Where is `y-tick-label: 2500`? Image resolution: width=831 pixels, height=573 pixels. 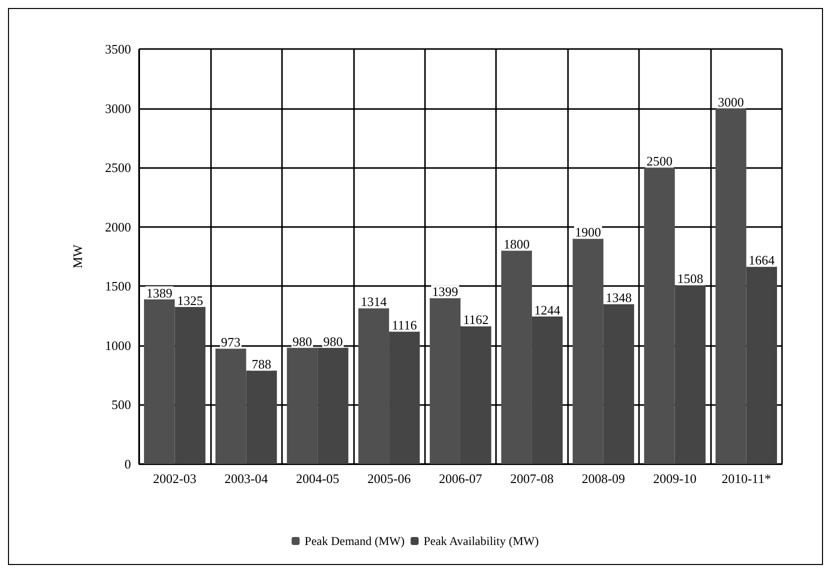
y-tick-label: 2500 is located at coordinates (118, 168).